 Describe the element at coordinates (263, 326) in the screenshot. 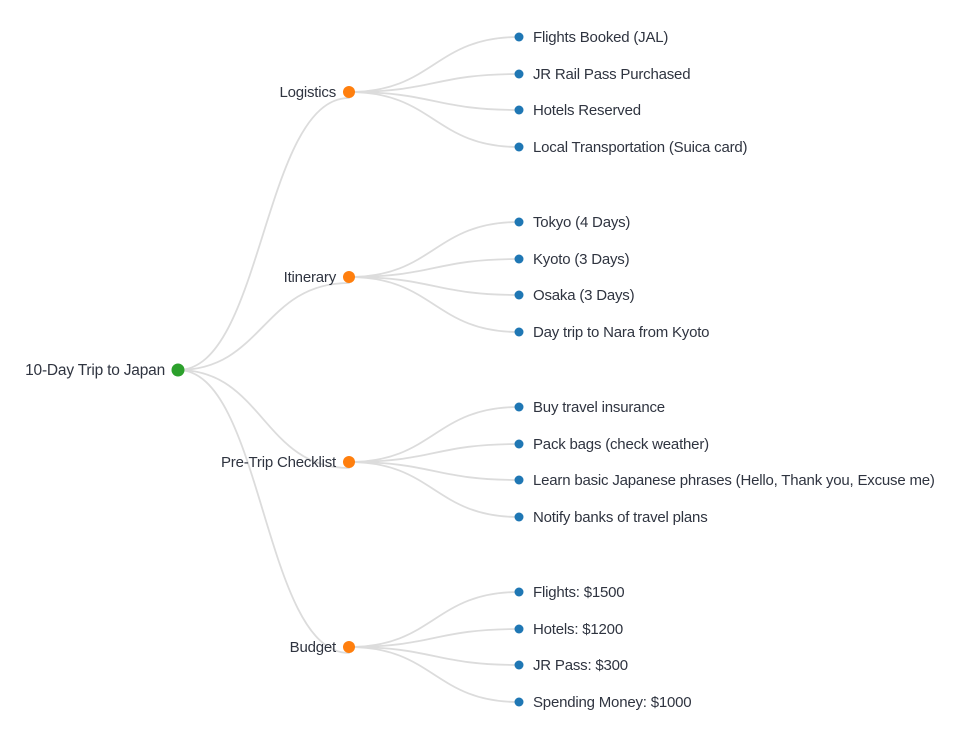

I see `link-root-itinerary` at that location.